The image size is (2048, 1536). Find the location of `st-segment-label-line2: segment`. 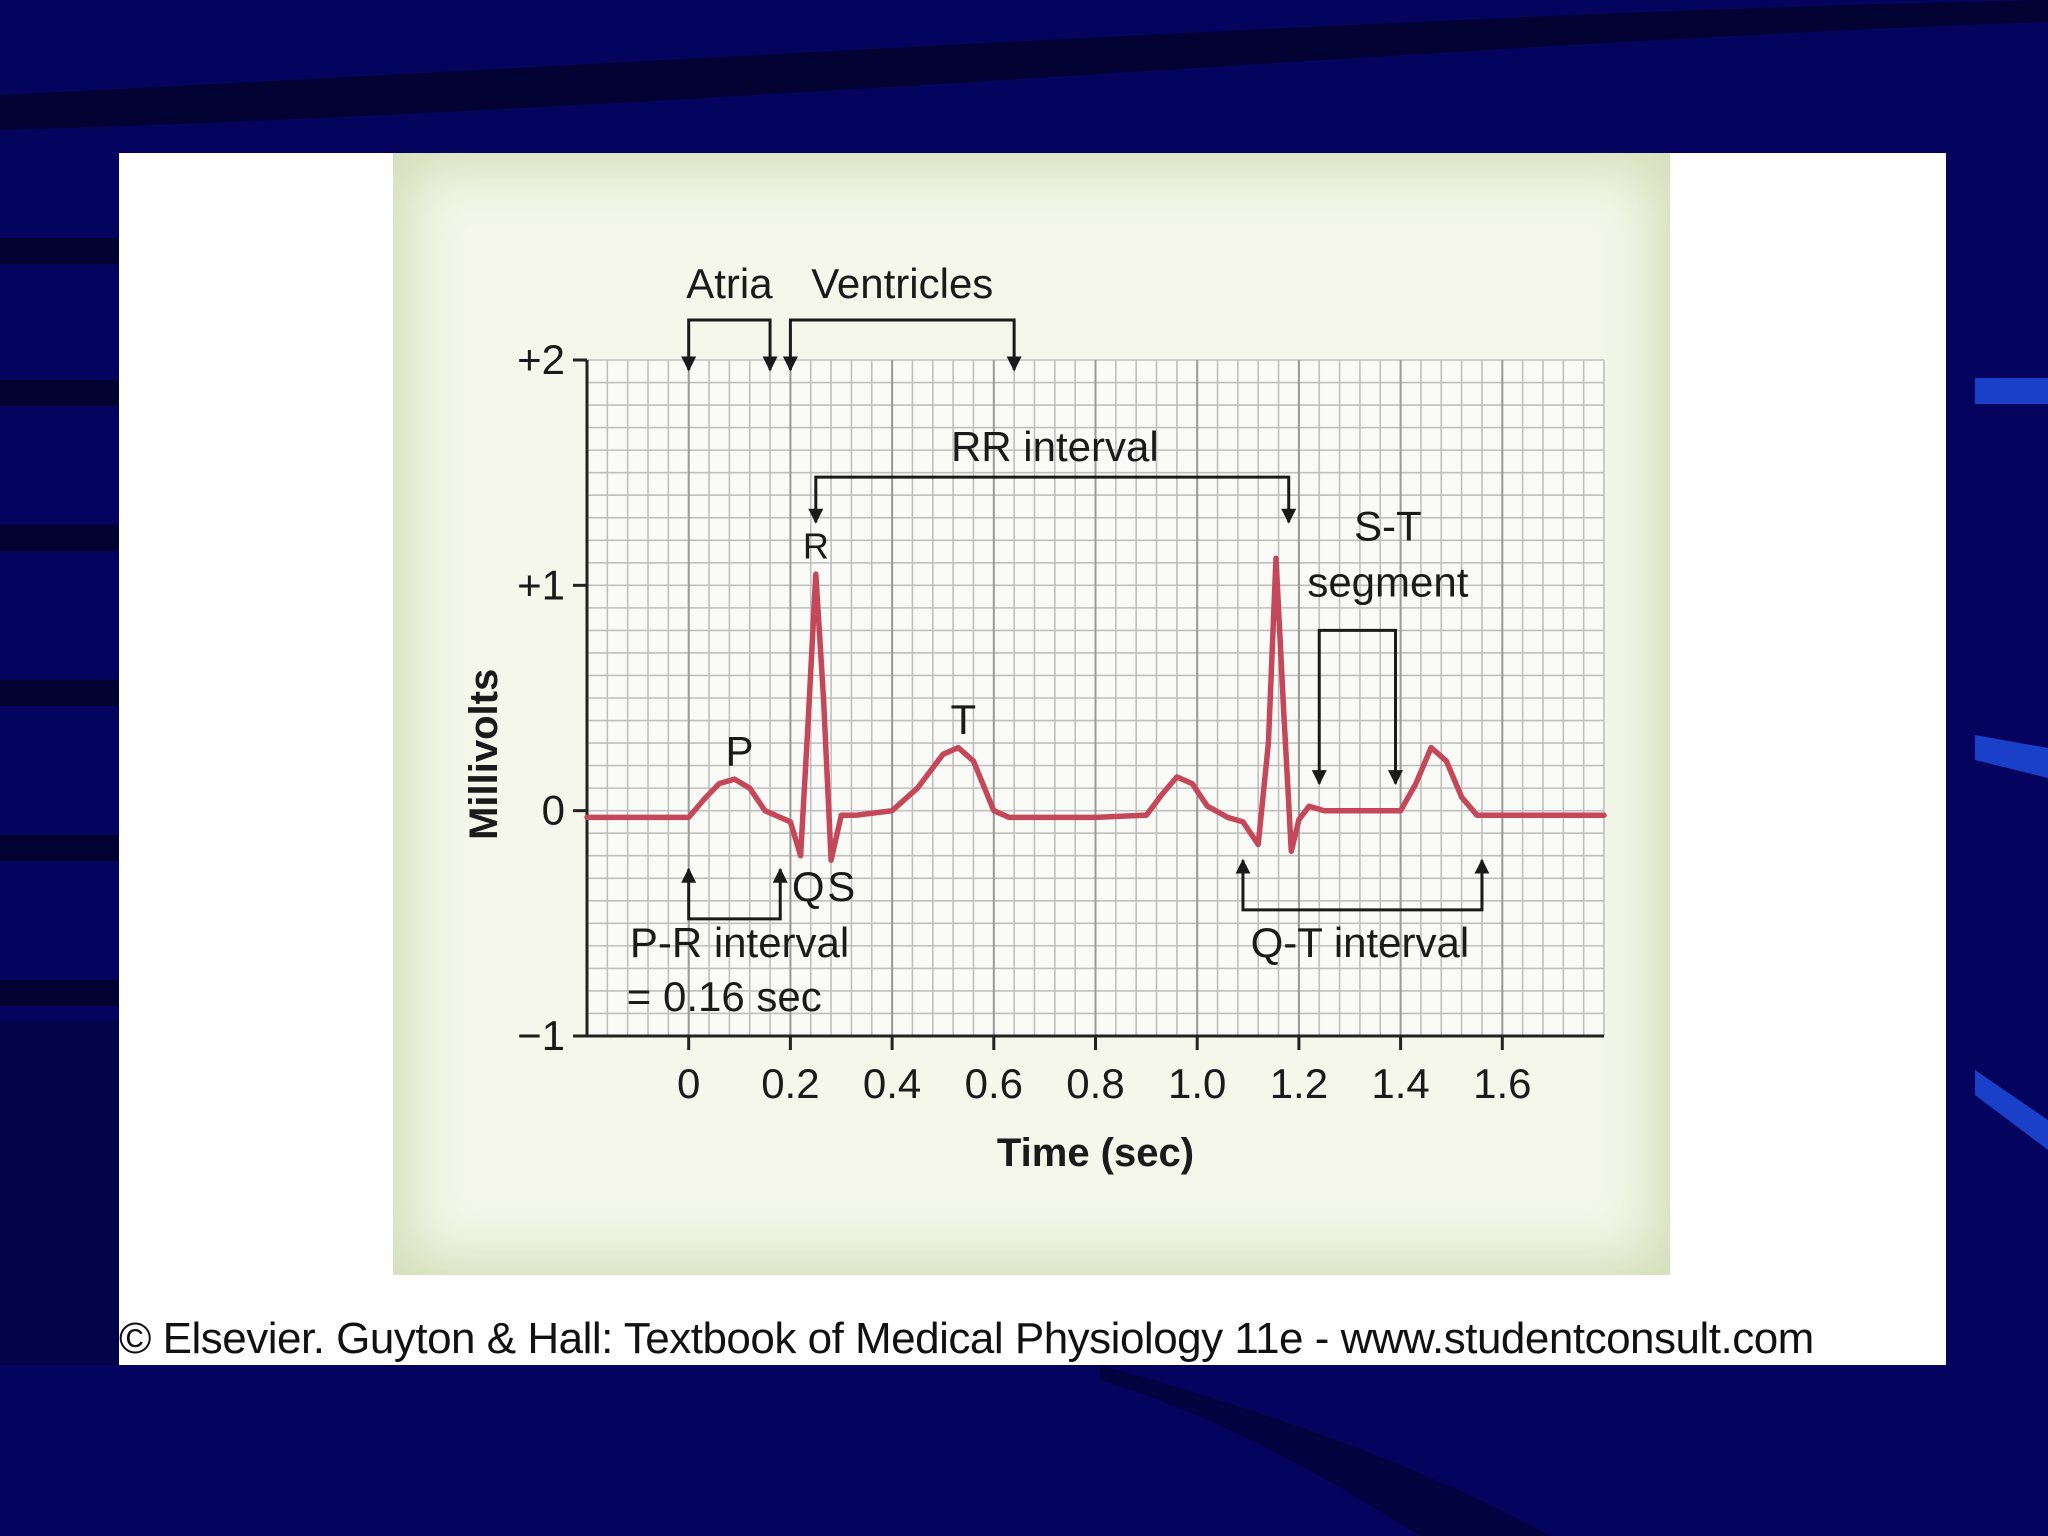

st-segment-label-line2: segment is located at coordinates (1387, 582).